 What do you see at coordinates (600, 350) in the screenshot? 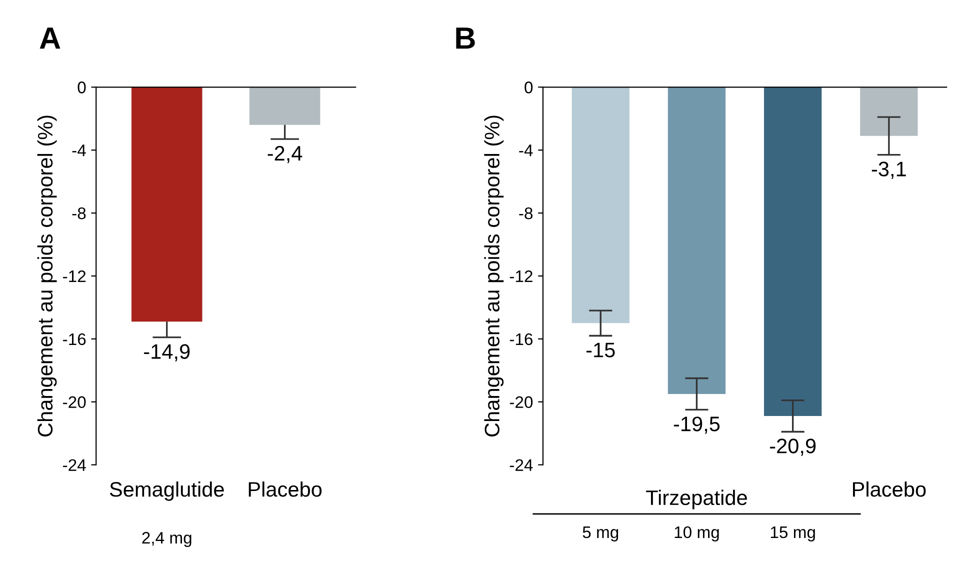
I see `data-label: -15` at bounding box center [600, 350].